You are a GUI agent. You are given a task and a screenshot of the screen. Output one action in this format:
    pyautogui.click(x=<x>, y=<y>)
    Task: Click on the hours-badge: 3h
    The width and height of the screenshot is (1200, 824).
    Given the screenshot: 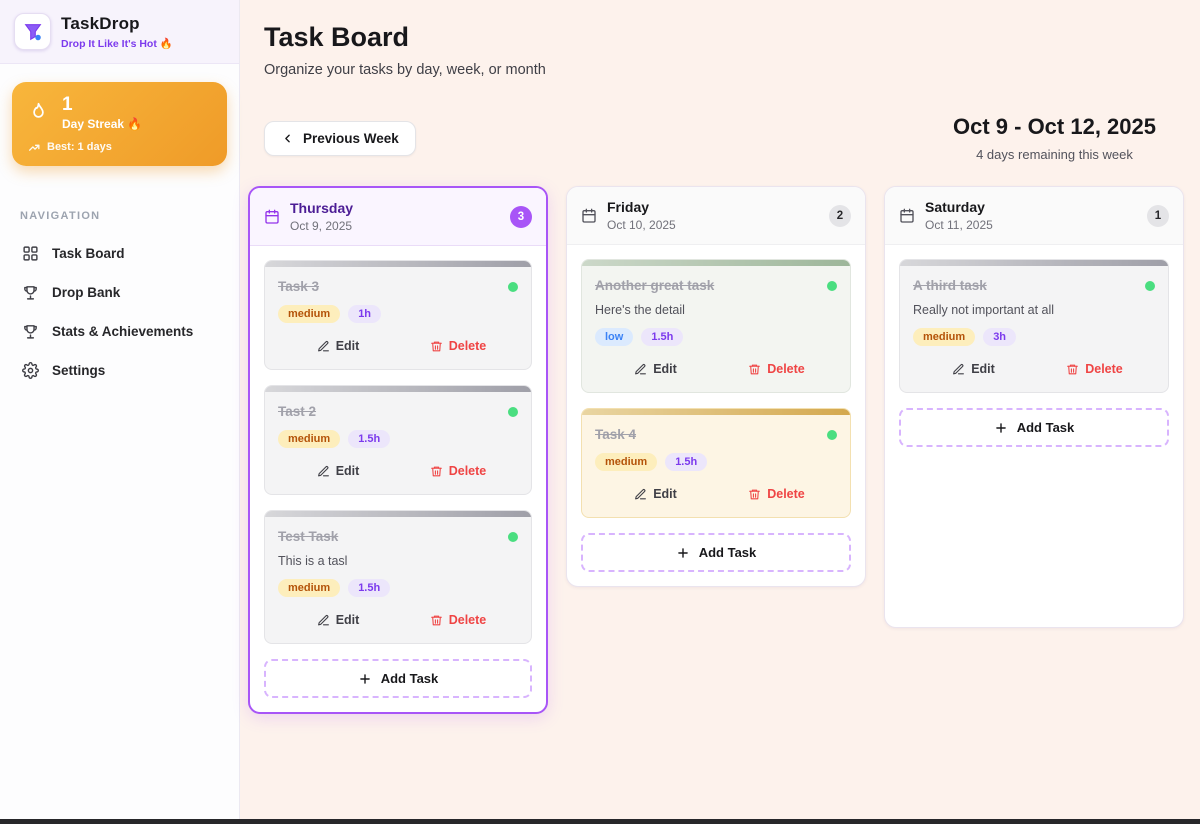 What is the action you would take?
    pyautogui.click(x=1000, y=337)
    